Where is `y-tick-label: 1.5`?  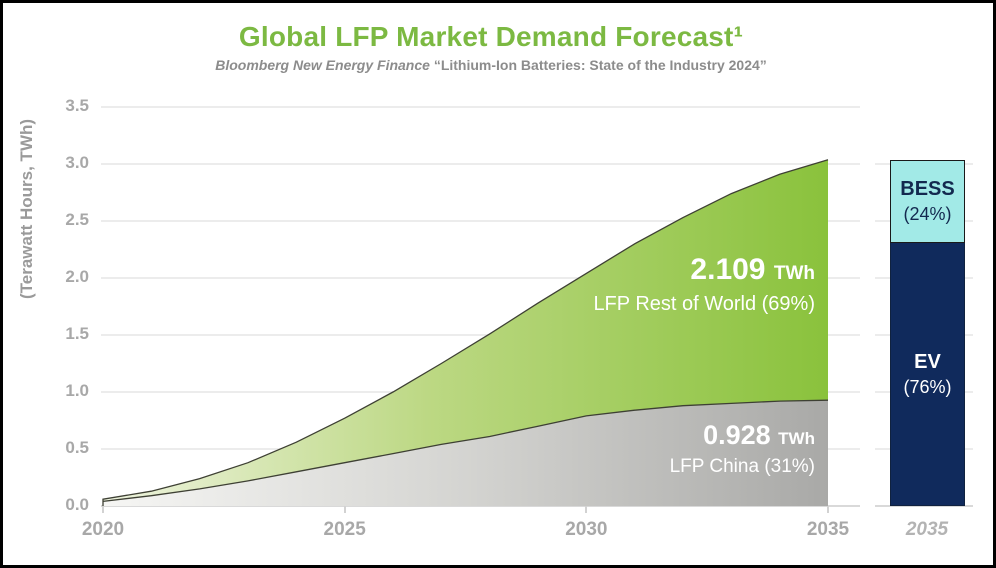 y-tick-label: 1.5 is located at coordinates (77, 333).